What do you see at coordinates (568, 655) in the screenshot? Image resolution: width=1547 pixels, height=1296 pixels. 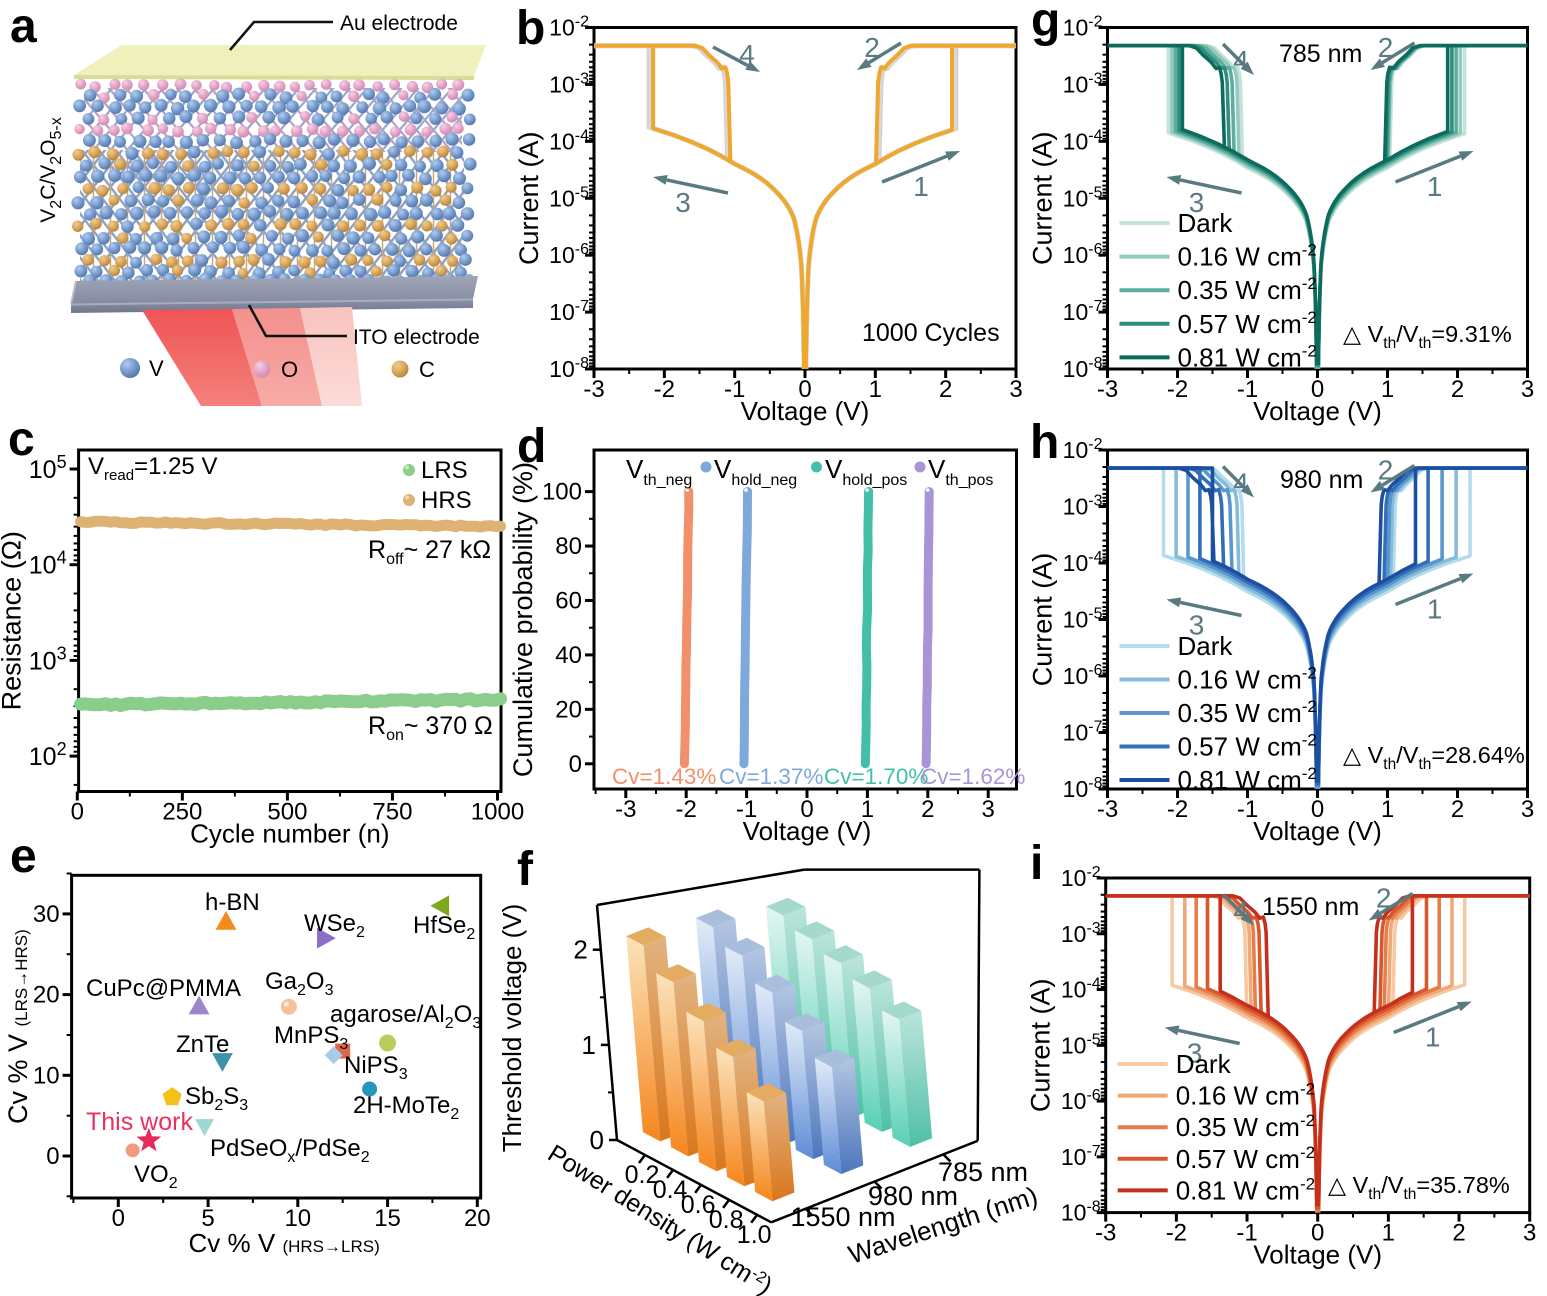 I see `svg-text: 40` at bounding box center [568, 655].